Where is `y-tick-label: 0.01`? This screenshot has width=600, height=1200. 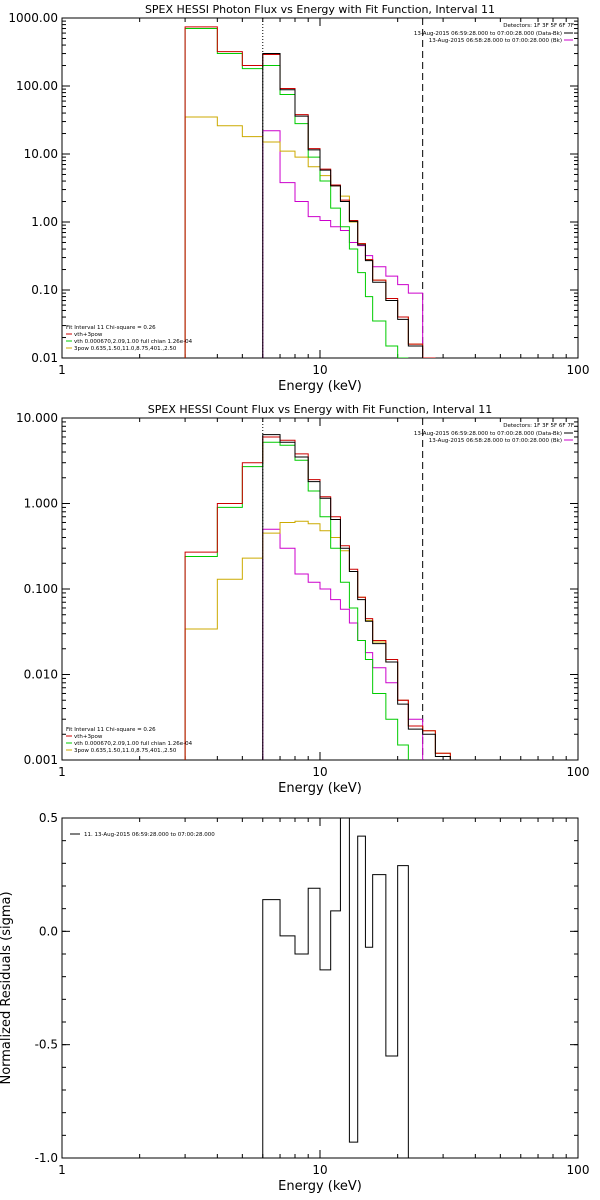 y-tick-label: 0.01 is located at coordinates (44, 358).